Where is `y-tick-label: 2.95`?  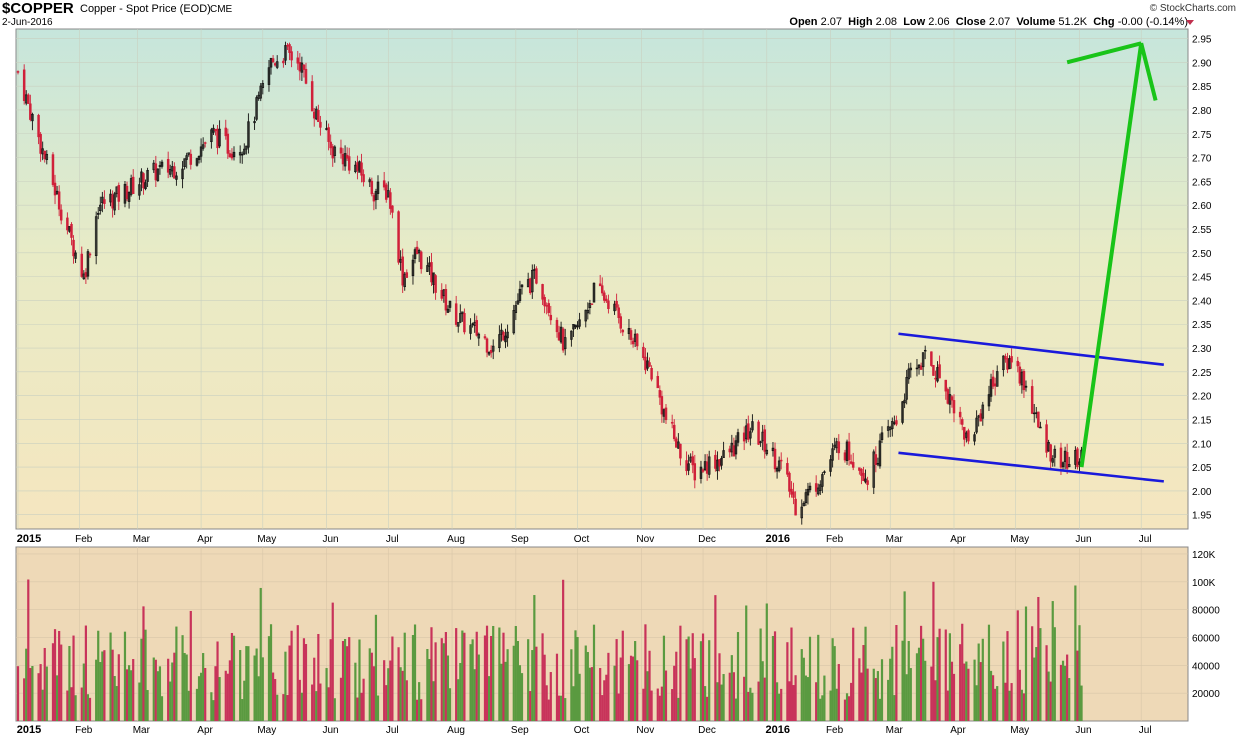
y-tick-label: 2.95 is located at coordinates (1202, 40).